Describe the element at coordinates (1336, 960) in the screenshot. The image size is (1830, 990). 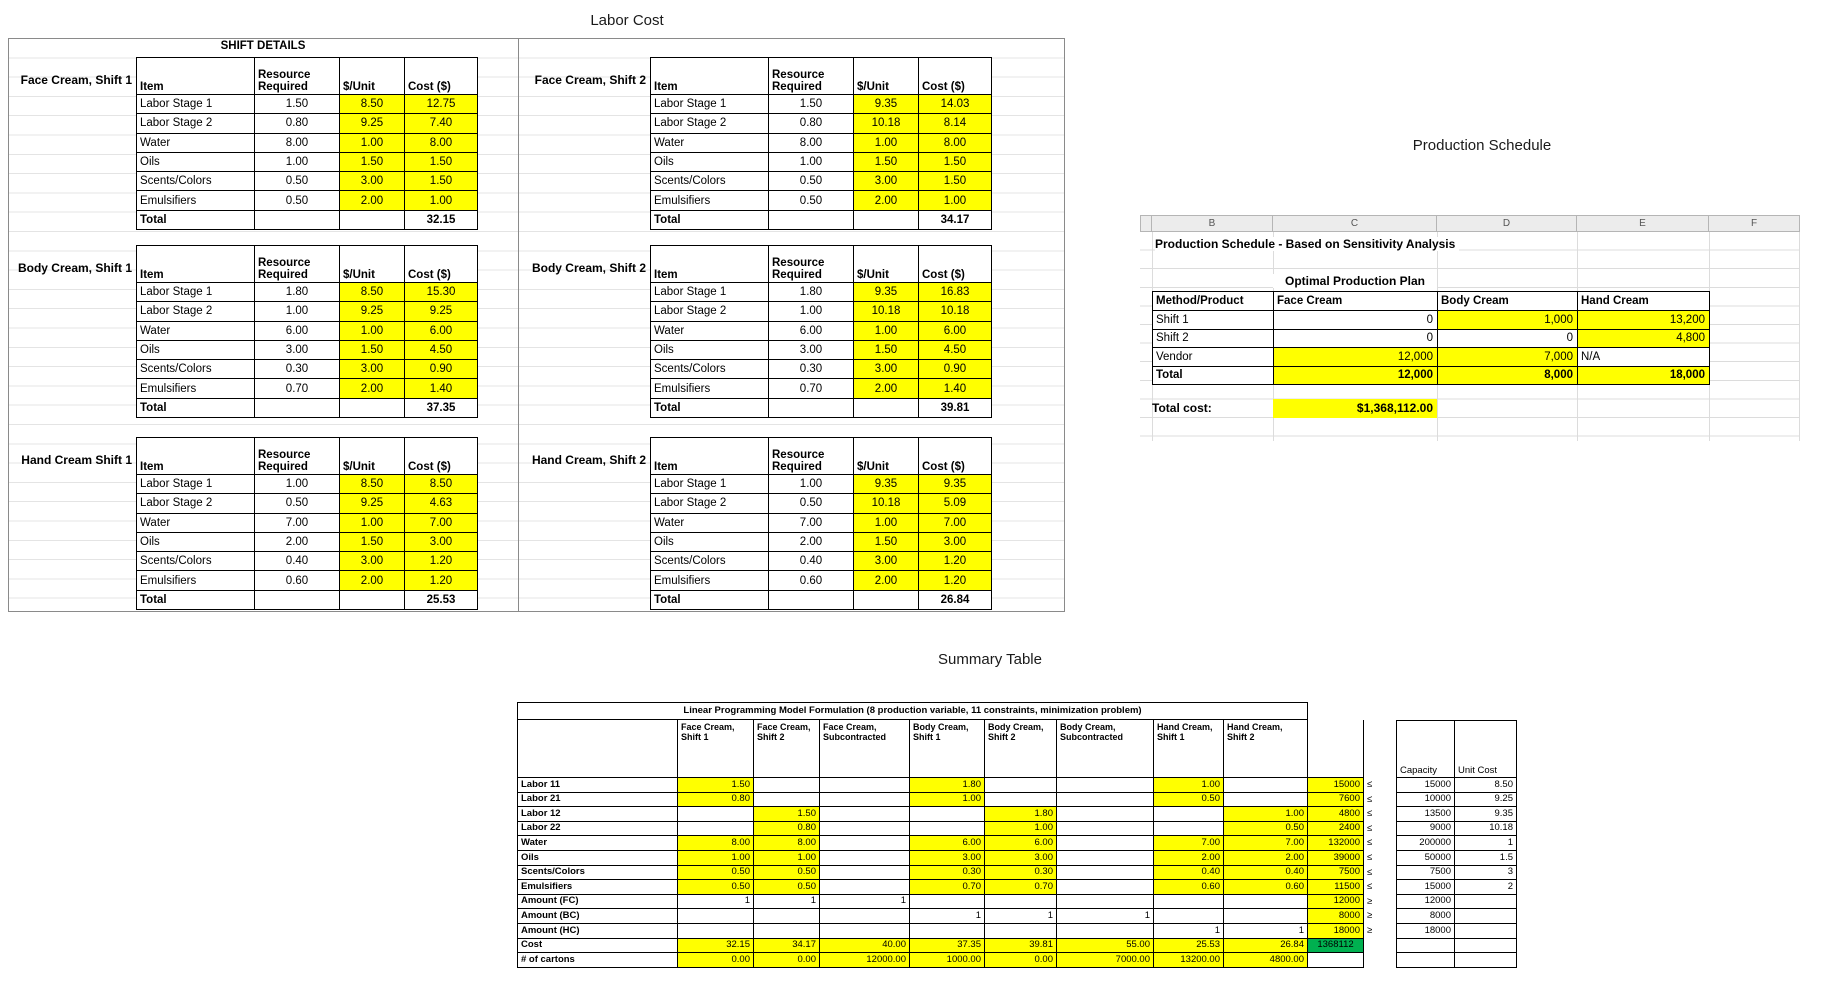
I see `lp-total-cell` at that location.